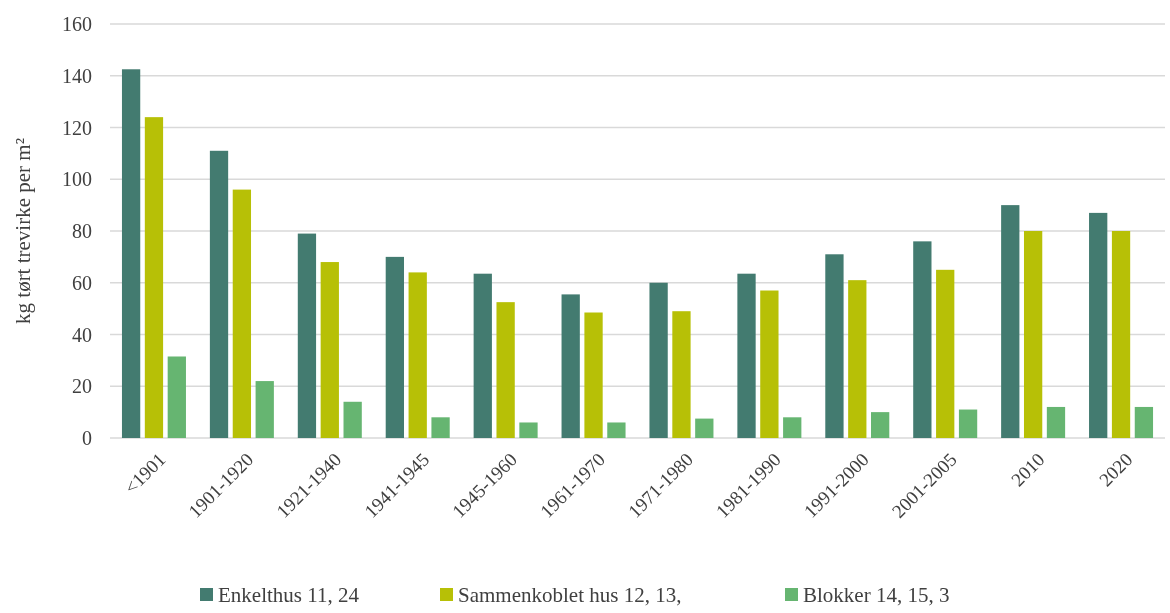  Describe the element at coordinates (82, 282) in the screenshot. I see `y-tick-label: 60` at that location.